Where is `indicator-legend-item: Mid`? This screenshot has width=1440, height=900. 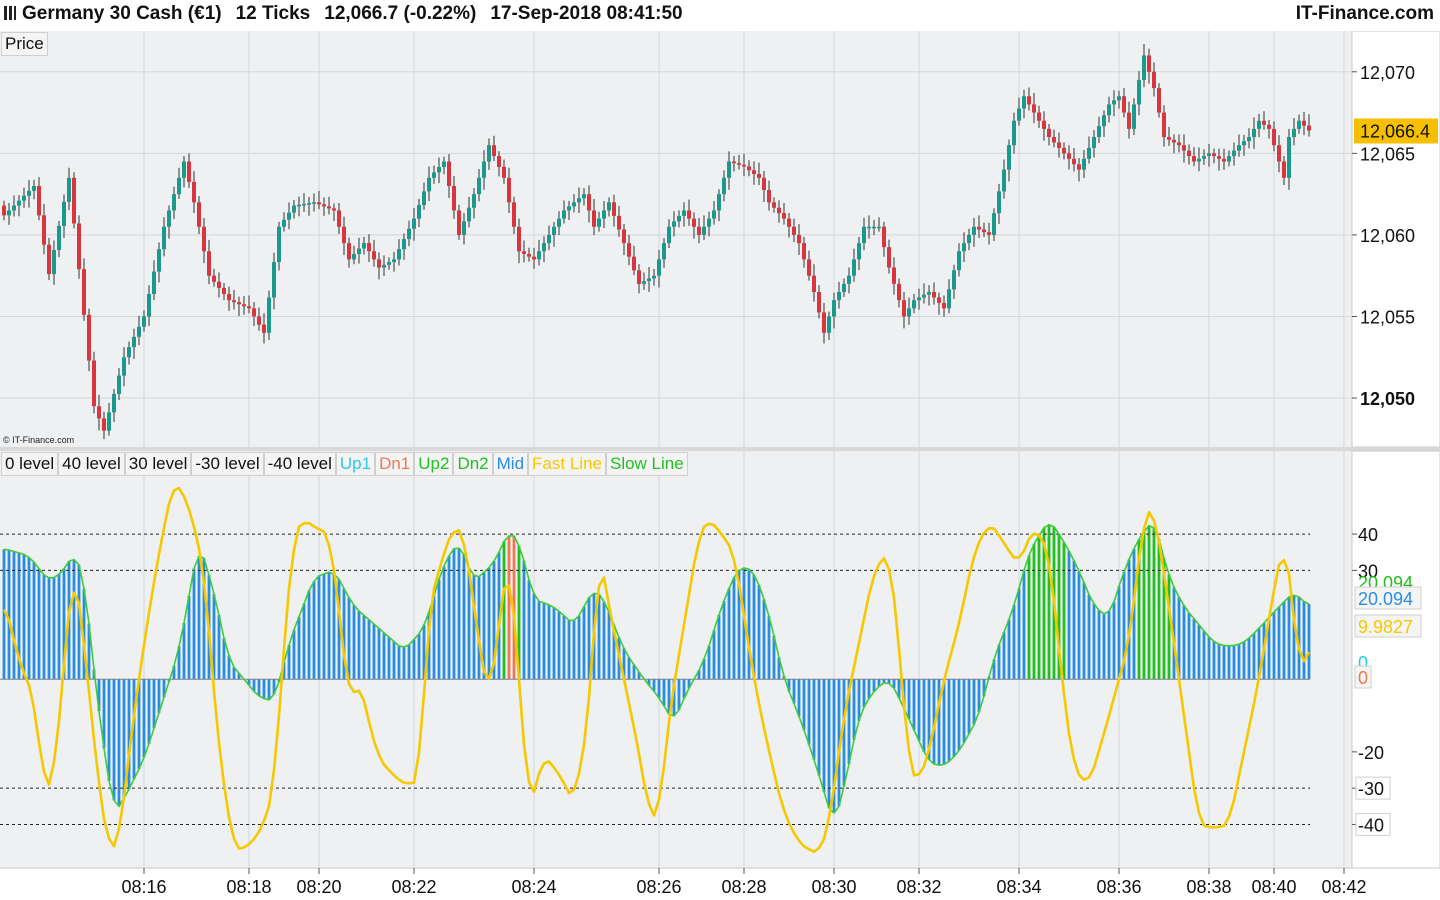 indicator-legend-item: Mid is located at coordinates (510, 464).